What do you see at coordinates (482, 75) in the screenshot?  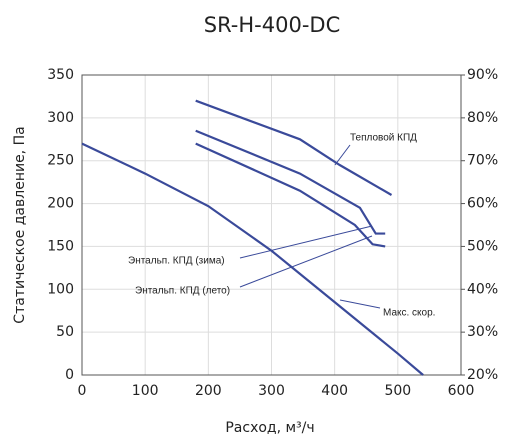 I see `y2-tick-label: 90%` at bounding box center [482, 75].